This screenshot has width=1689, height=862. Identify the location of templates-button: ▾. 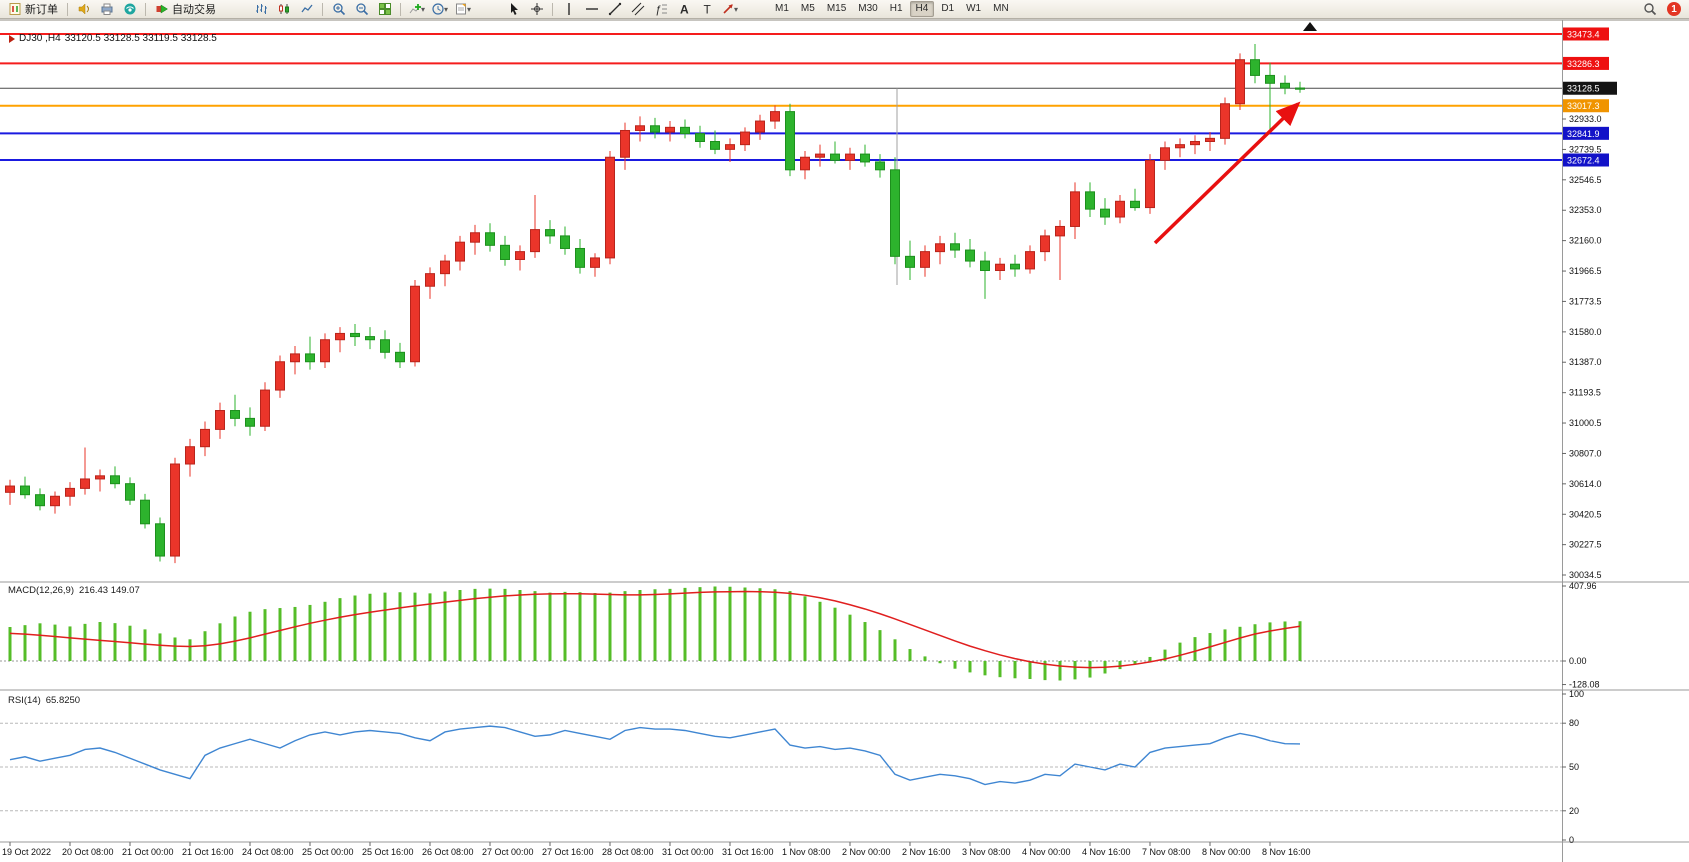
(462, 9).